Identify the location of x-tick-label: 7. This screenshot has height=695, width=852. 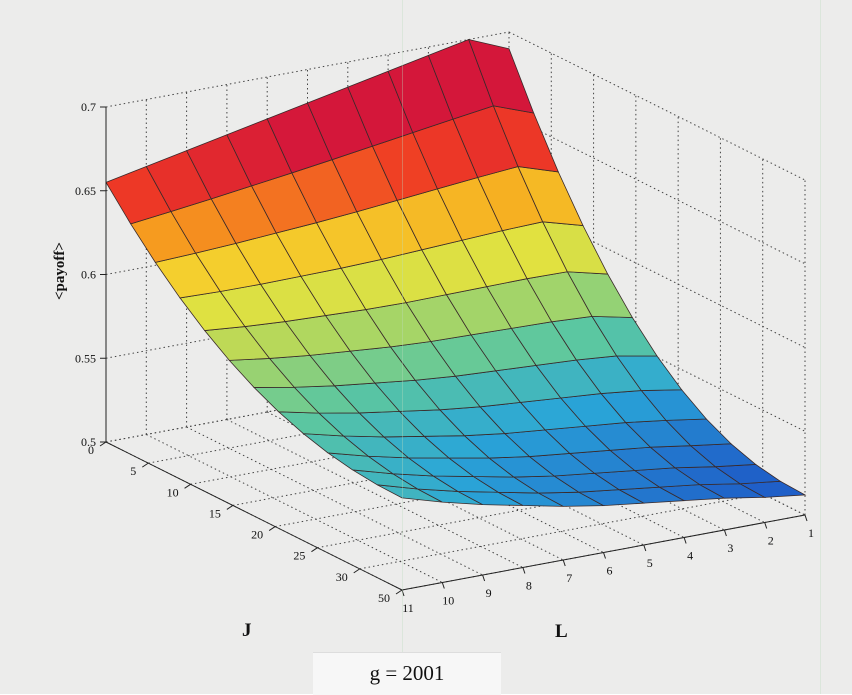
(569, 578).